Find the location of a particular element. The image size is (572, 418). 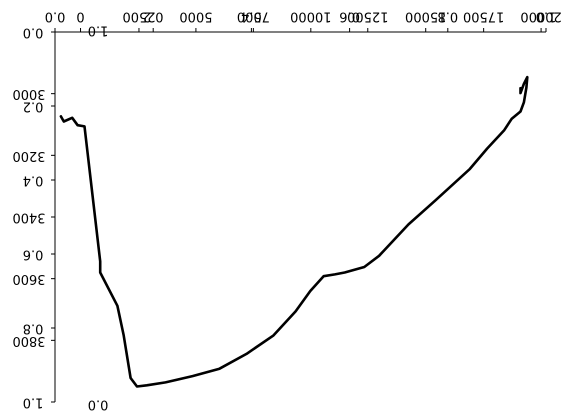

y-tick-label: 0.4 is located at coordinates (33, 180).